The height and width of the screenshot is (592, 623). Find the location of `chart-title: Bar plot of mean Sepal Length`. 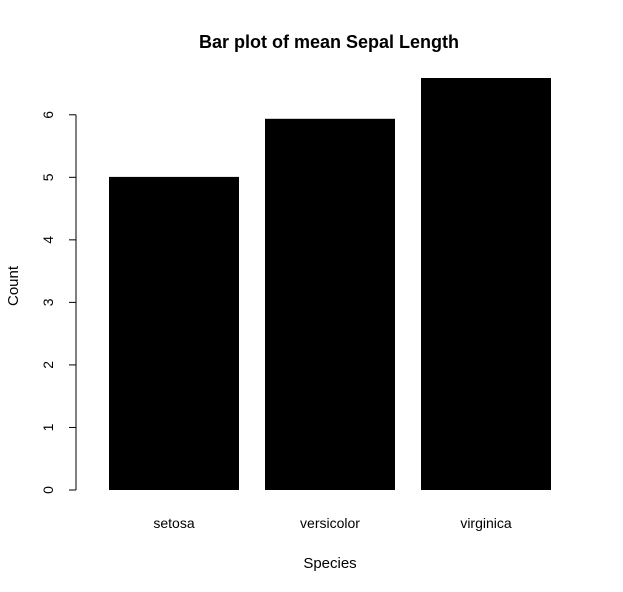

chart-title: Bar plot of mean Sepal Length is located at coordinates (329, 42).